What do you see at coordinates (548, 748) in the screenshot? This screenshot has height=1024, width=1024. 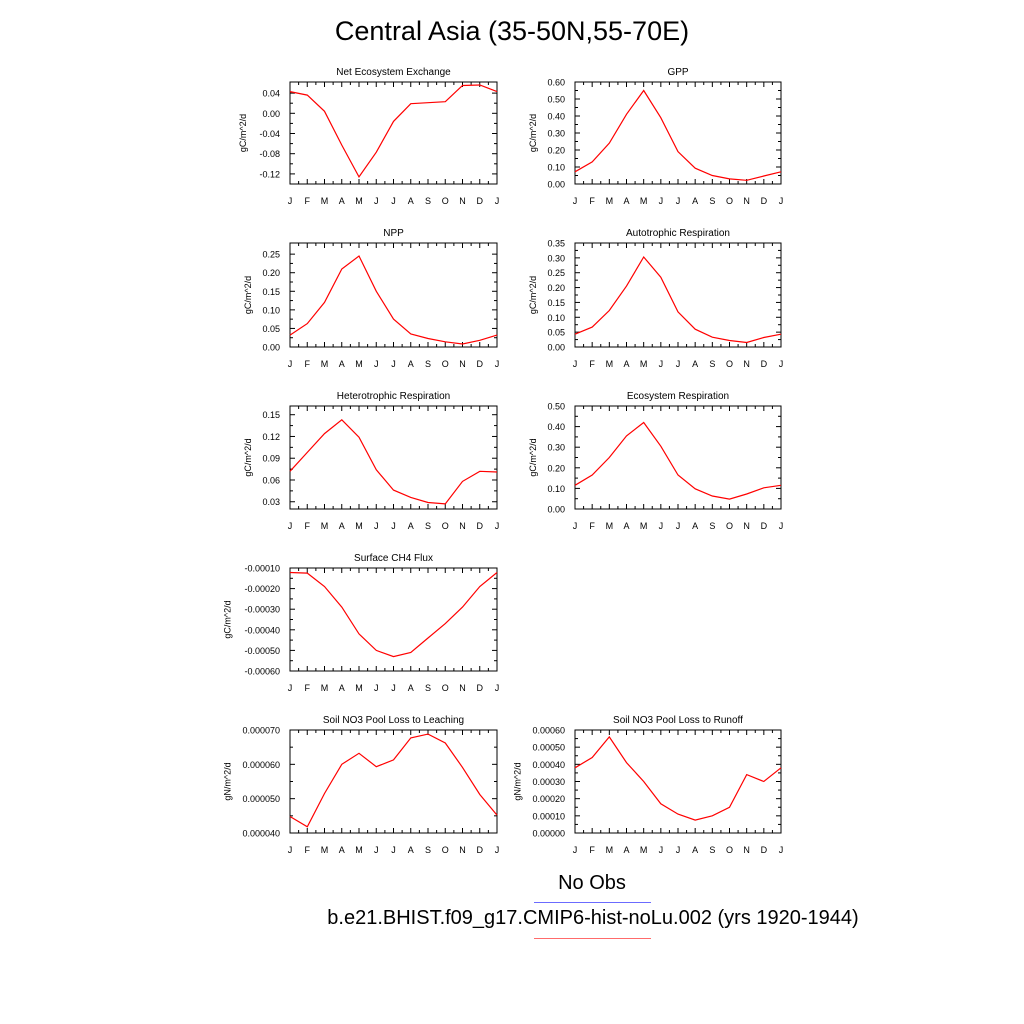 I see `y-tick-label: 0.00050` at bounding box center [548, 748].